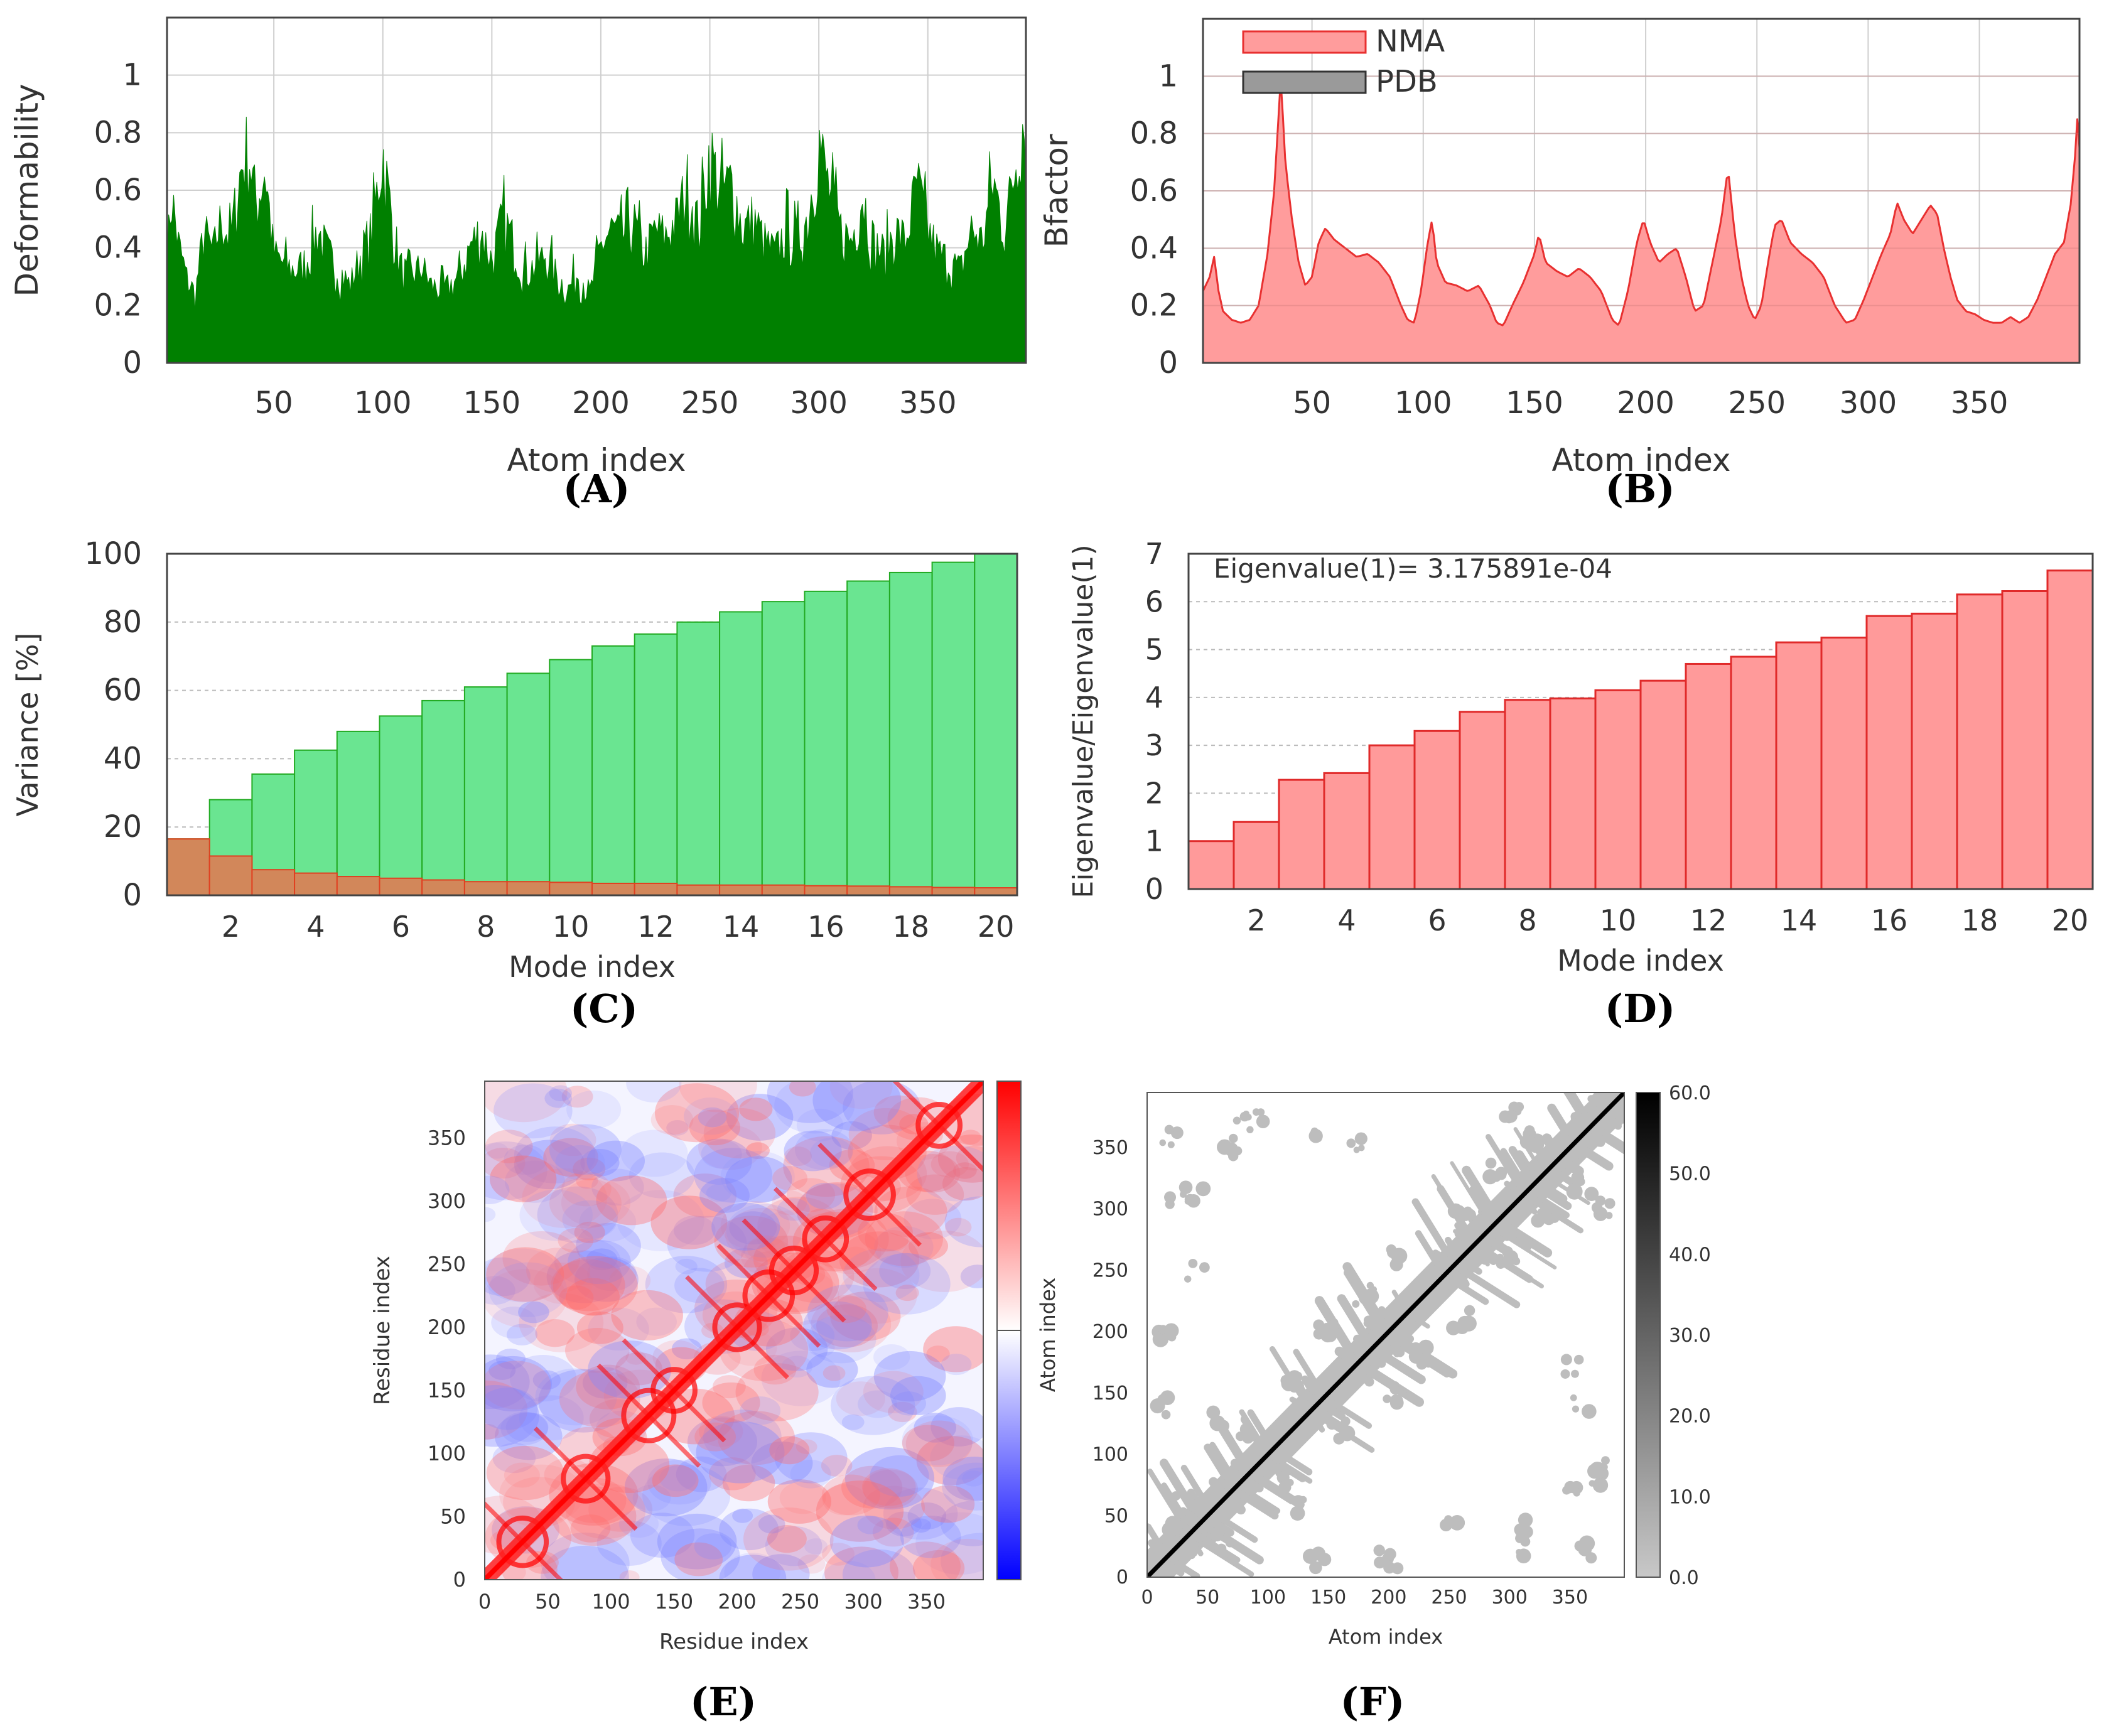 The height and width of the screenshot is (1736, 2109). What do you see at coordinates (737, 1602) in the screenshot?
I see `x-tick-label: 200` at bounding box center [737, 1602].